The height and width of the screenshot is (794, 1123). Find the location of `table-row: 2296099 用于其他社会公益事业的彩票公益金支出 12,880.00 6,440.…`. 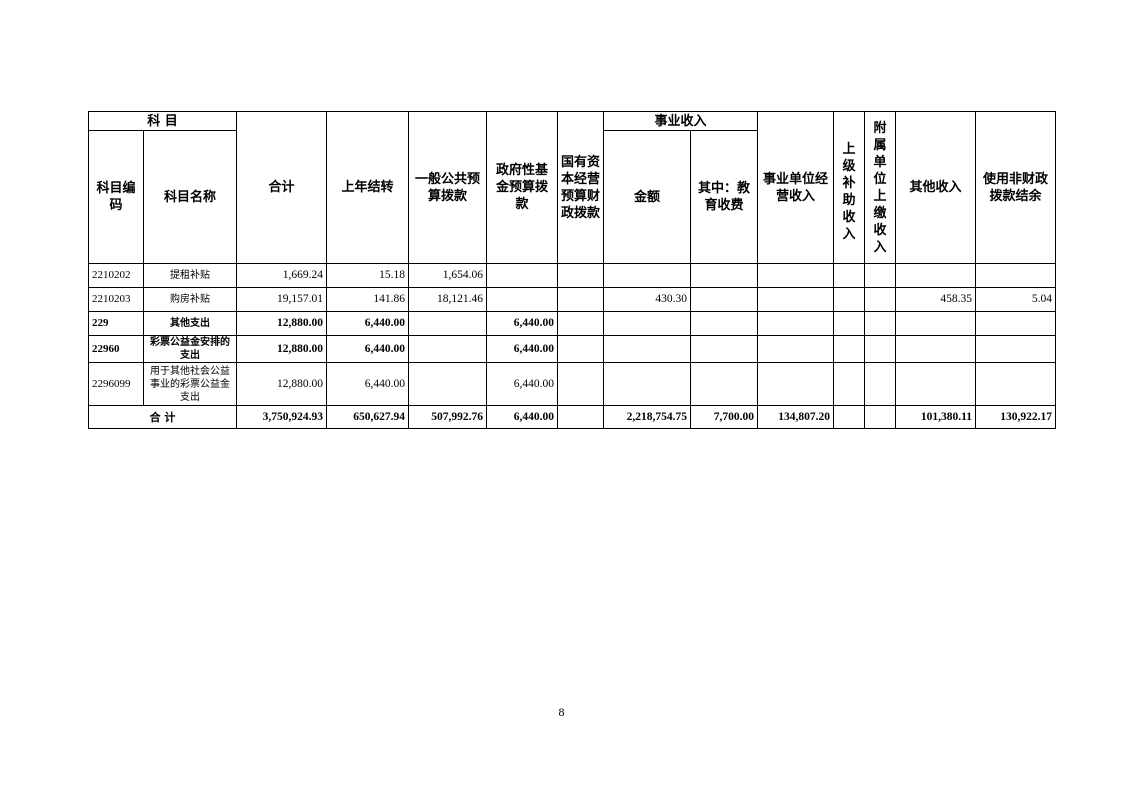

table-row: 2296099 用于其他社会公益事业的彩票公益金支出 12,880.00 6,440.… is located at coordinates (572, 384).